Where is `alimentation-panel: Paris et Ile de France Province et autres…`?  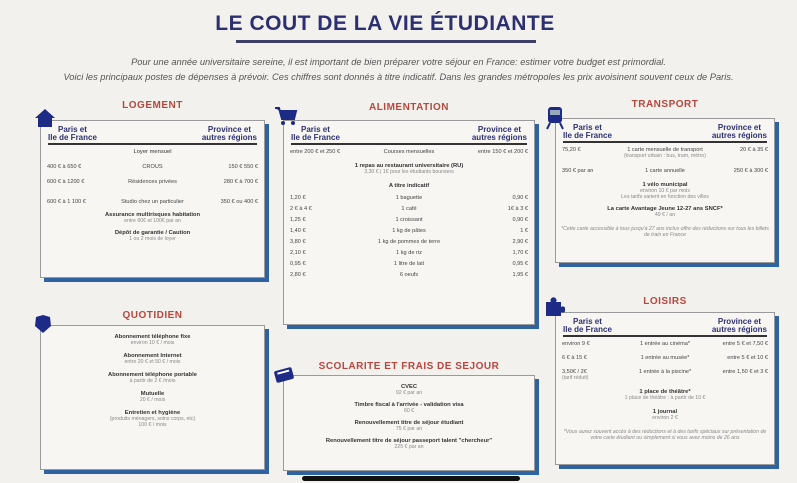
alimentation-panel: Paris et Ile de France Province et autres… is located at coordinates (409, 222).